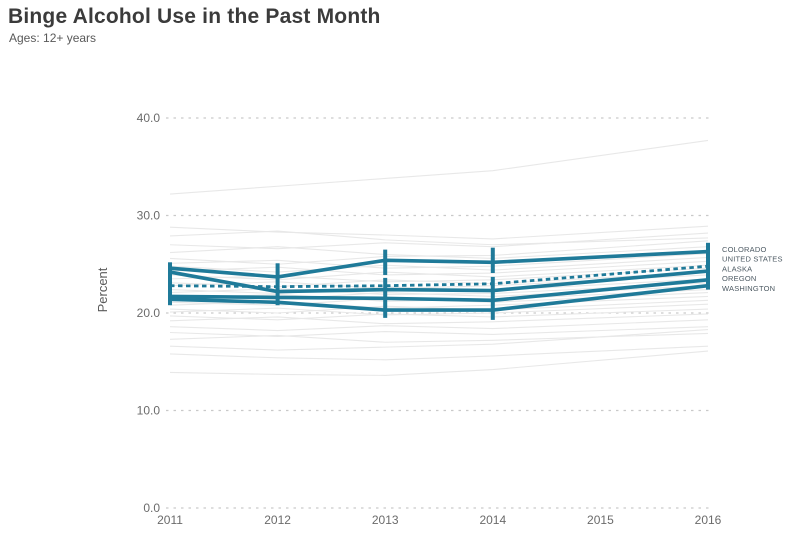 The height and width of the screenshot is (560, 800). I want to click on series-line-colorado, so click(439, 264).